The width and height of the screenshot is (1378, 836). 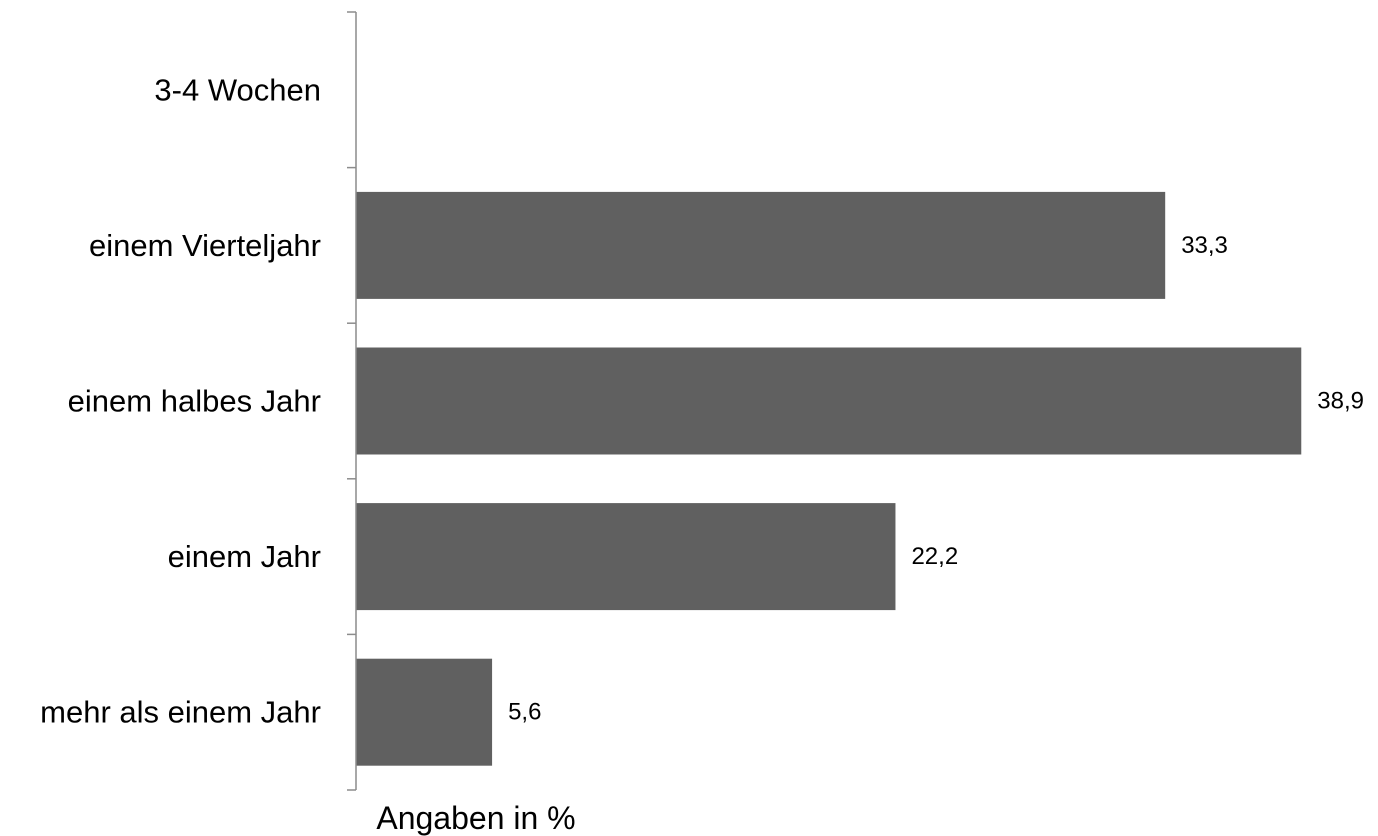 I want to click on category-label: einem Vierteljahr, so click(x=205, y=245).